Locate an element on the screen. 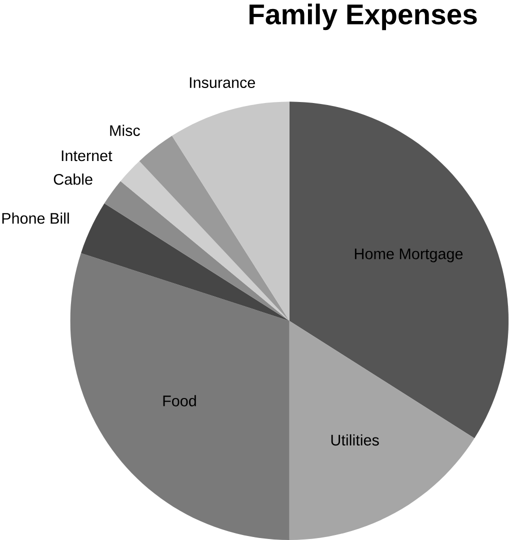 The image size is (509, 540). slice-label: Insurance is located at coordinates (223, 82).